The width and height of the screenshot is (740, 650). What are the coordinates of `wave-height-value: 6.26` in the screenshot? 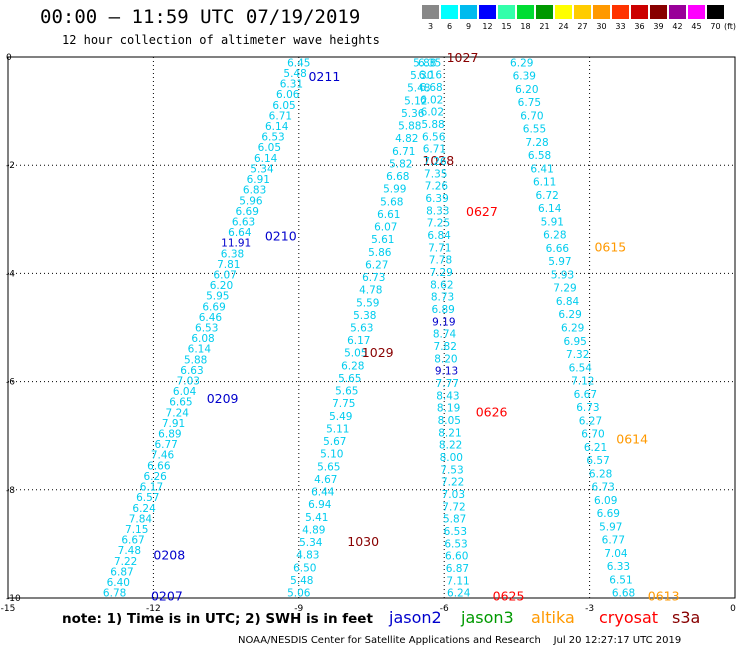 It's located at (155, 477).